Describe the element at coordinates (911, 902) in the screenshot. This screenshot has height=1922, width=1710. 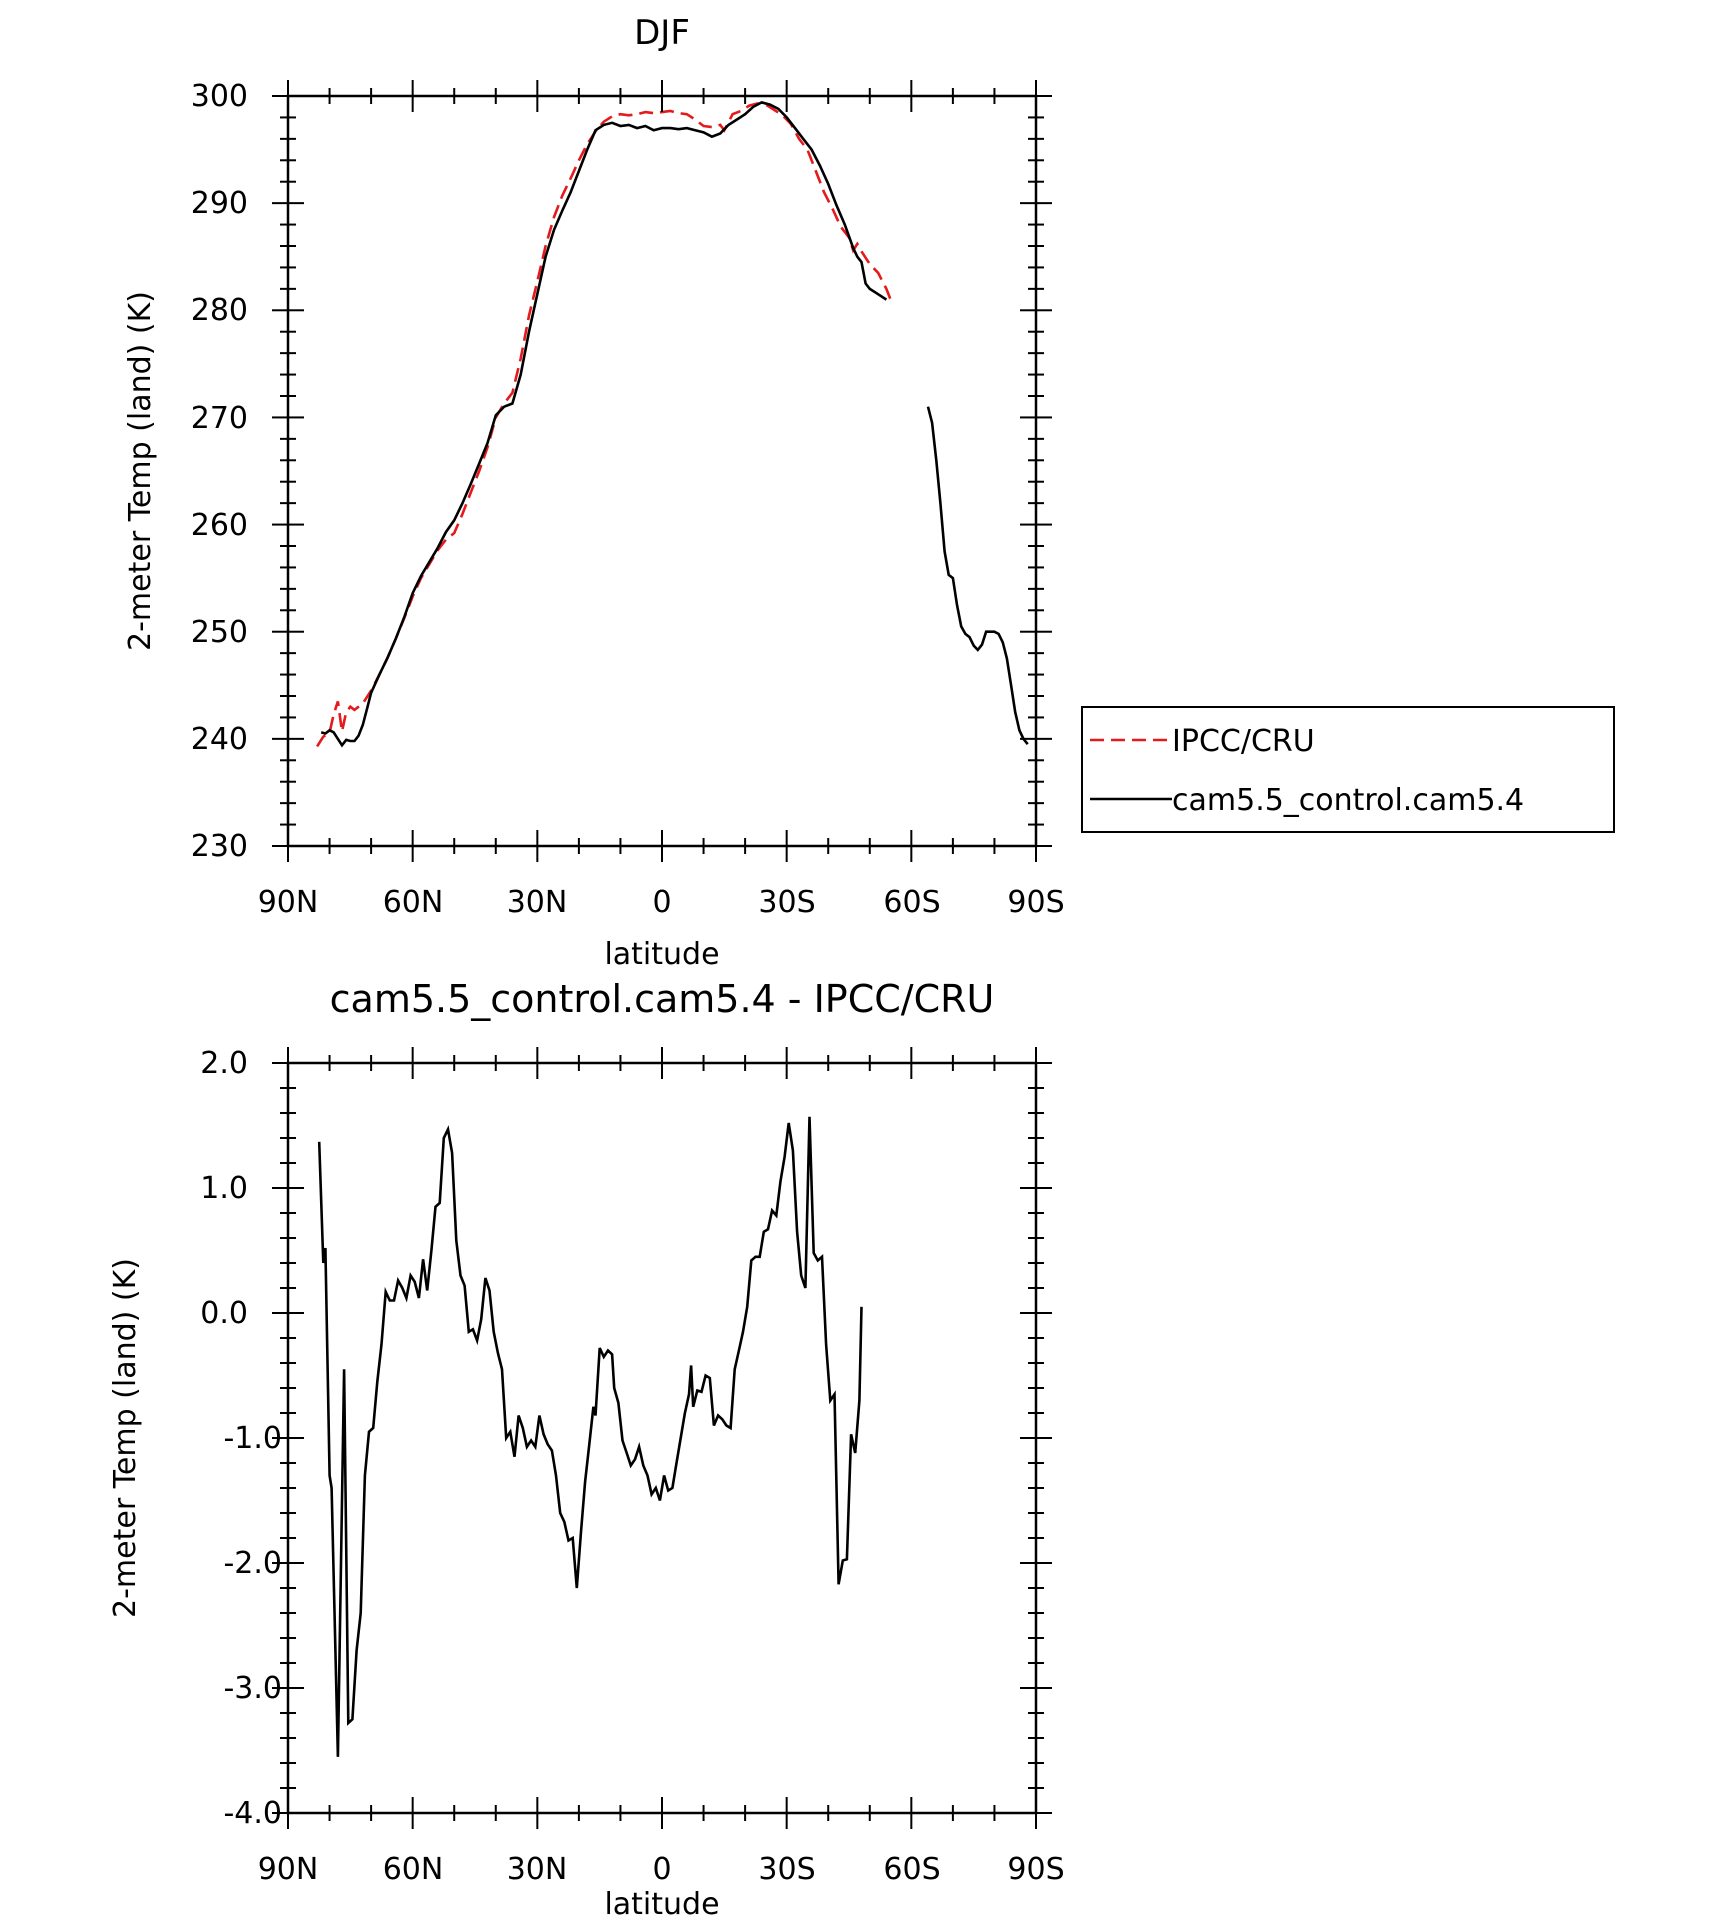
I see `top-x-tick-label: 60S` at that location.